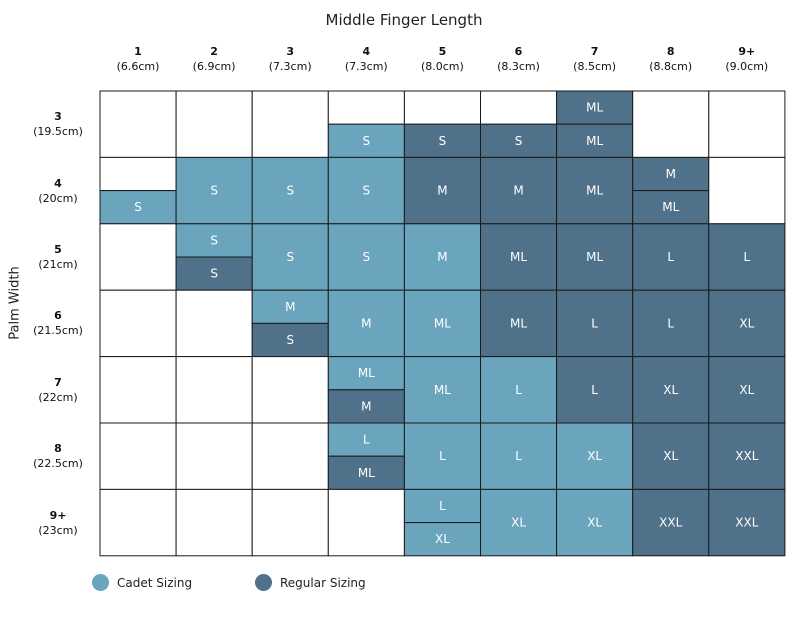  Describe the element at coordinates (58, 191) in the screenshot. I see `row-header: 4 (20cm)` at that location.